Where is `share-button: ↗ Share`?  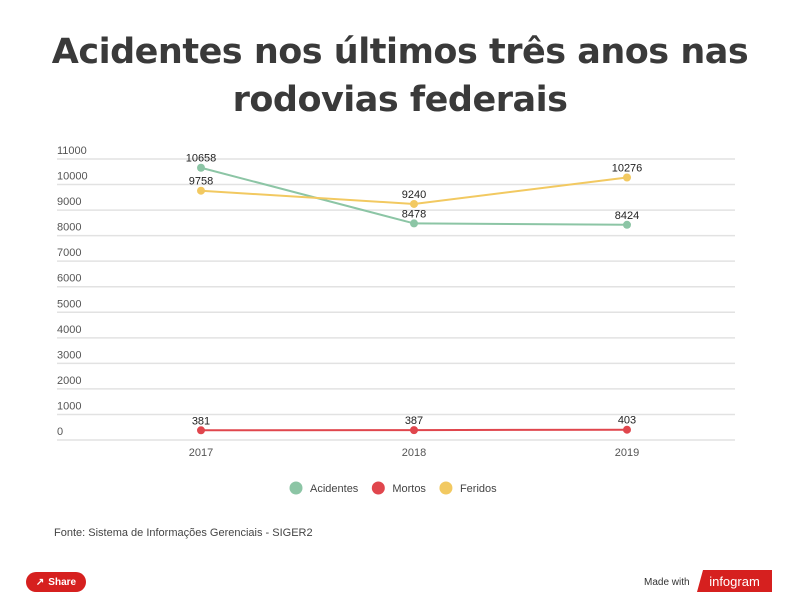
share-button: ↗ Share is located at coordinates (56, 582).